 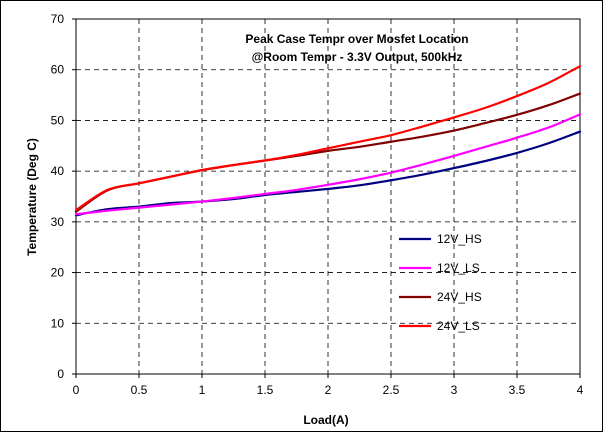 I want to click on x-tick-label: 2.5, so click(x=391, y=390).